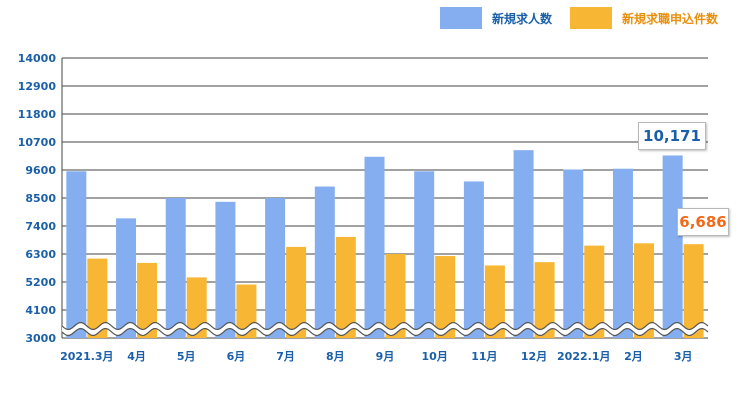 Image resolution: width=740 pixels, height=400 pixels. Describe the element at coordinates (534, 356) in the screenshot. I see `x-tick-label: 12月` at that location.